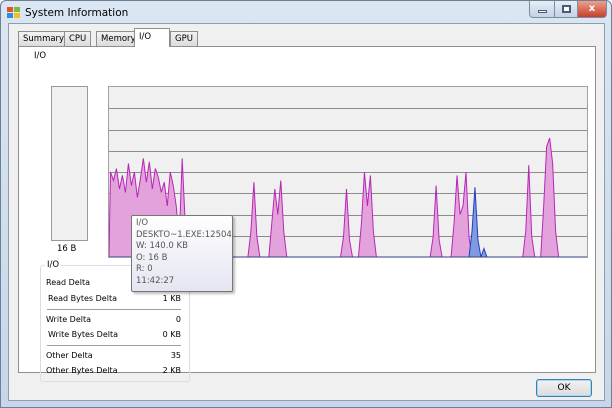 This screenshot has width=612, height=408. I want to click on io-group-label: I/O, so click(53, 265).